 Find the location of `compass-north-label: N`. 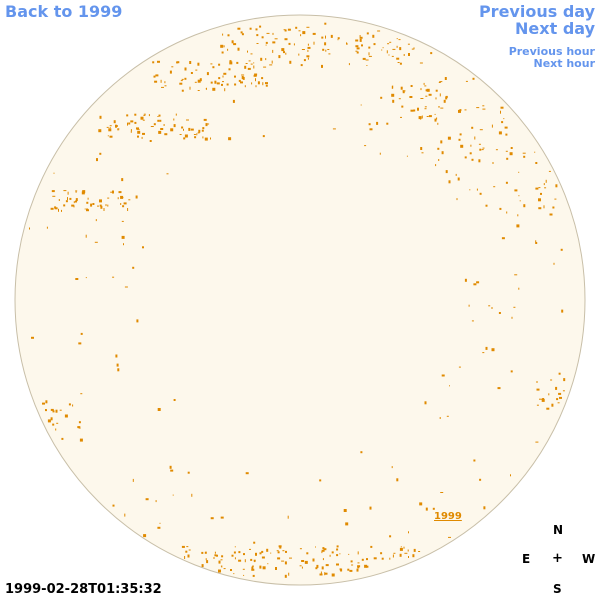

compass-north-label: N is located at coordinates (558, 530).